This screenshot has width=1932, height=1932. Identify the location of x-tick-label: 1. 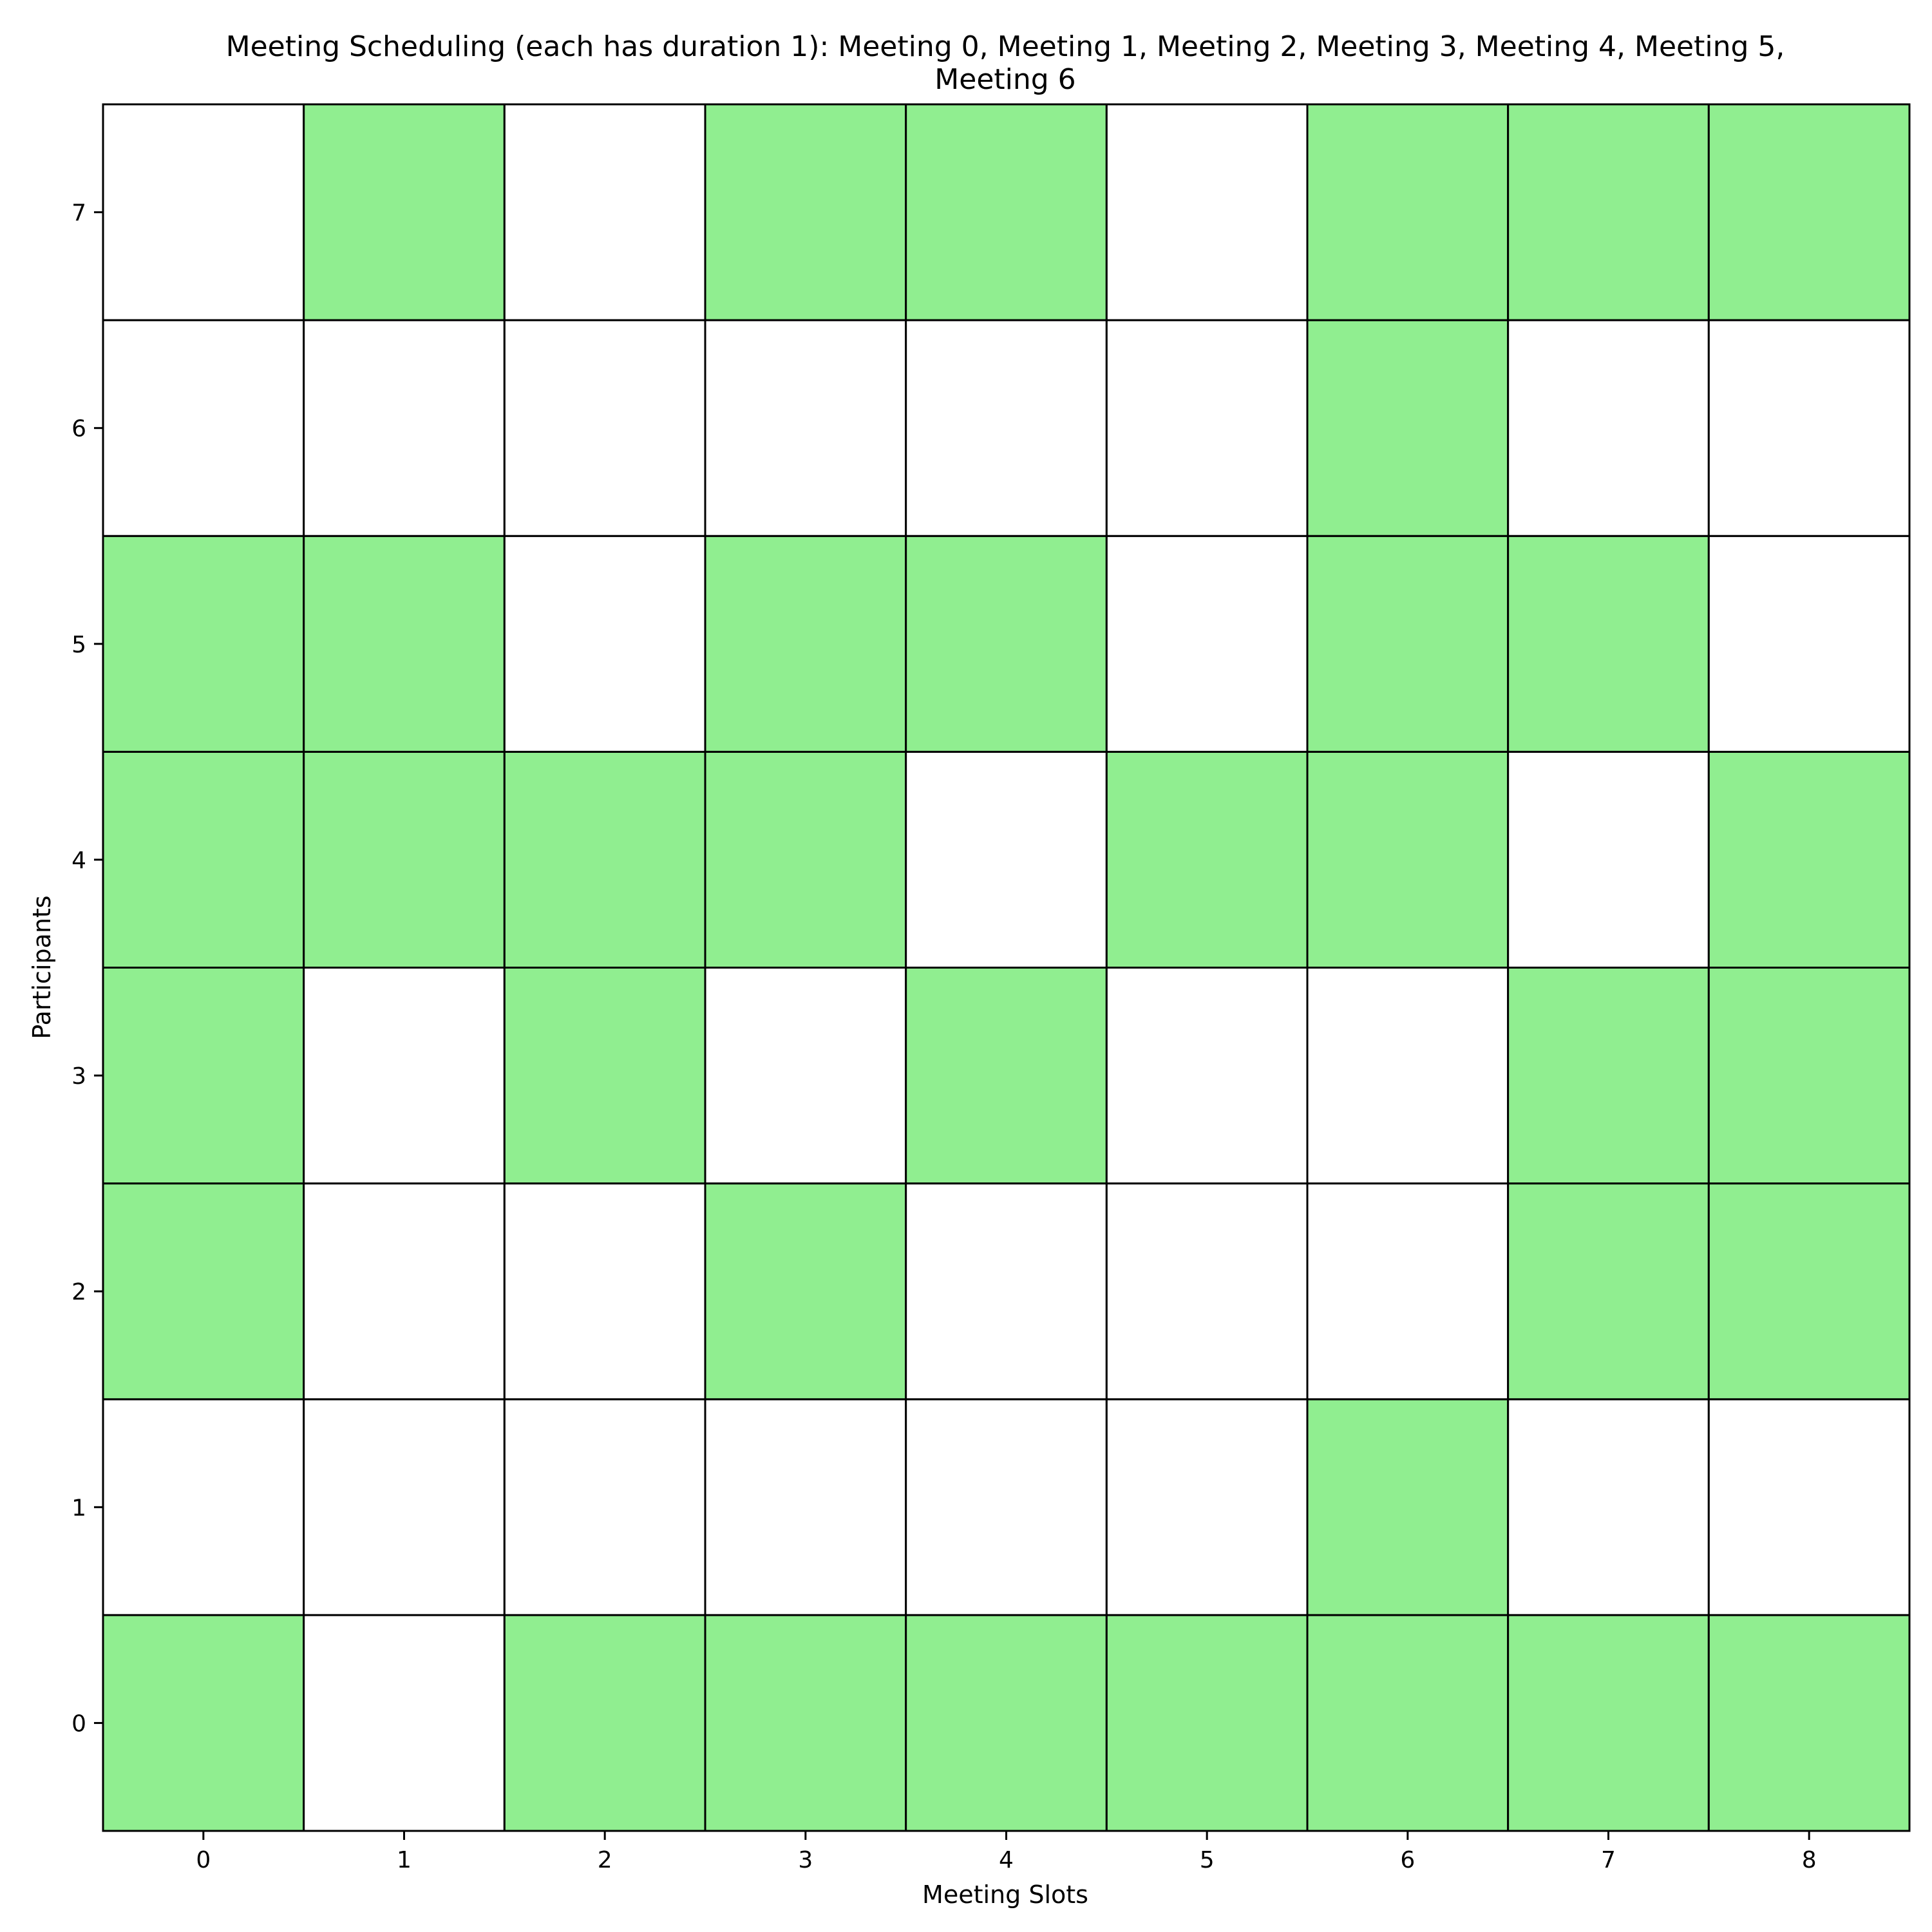
(404, 1860).